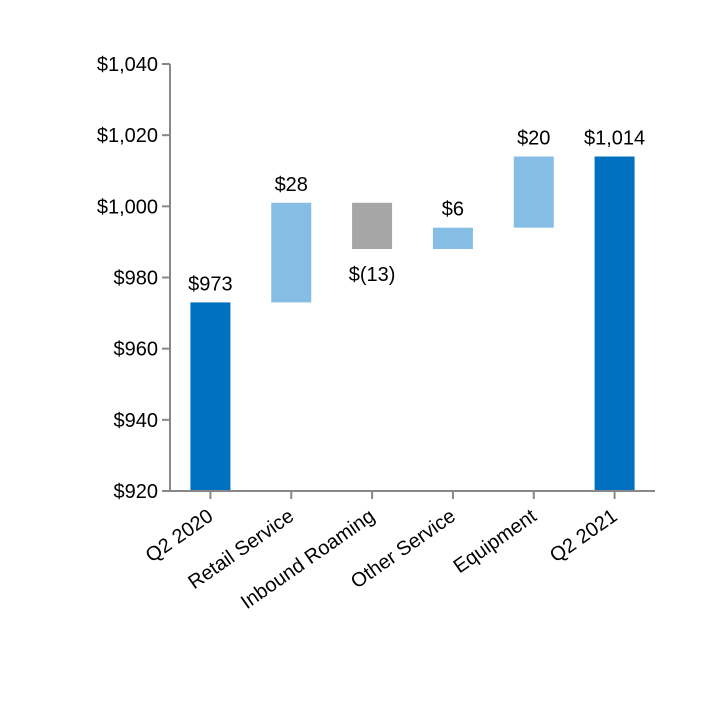 This screenshot has width=720, height=706. What do you see at coordinates (127, 65) in the screenshot?
I see `y-tick-label: $1,040` at bounding box center [127, 65].